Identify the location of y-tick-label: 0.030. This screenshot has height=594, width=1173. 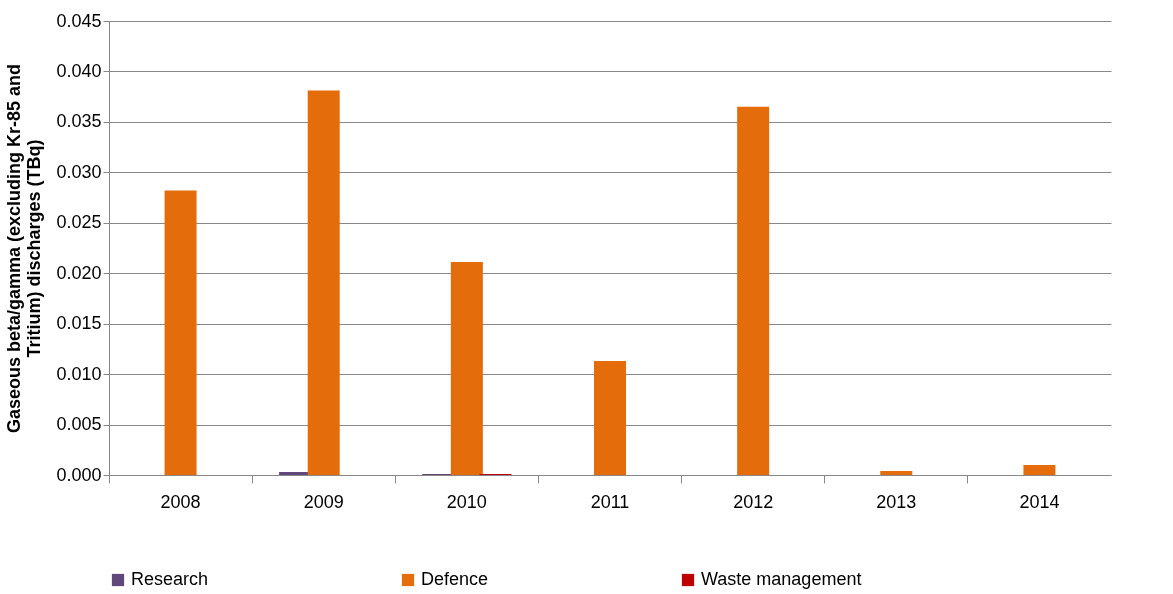
(79, 171).